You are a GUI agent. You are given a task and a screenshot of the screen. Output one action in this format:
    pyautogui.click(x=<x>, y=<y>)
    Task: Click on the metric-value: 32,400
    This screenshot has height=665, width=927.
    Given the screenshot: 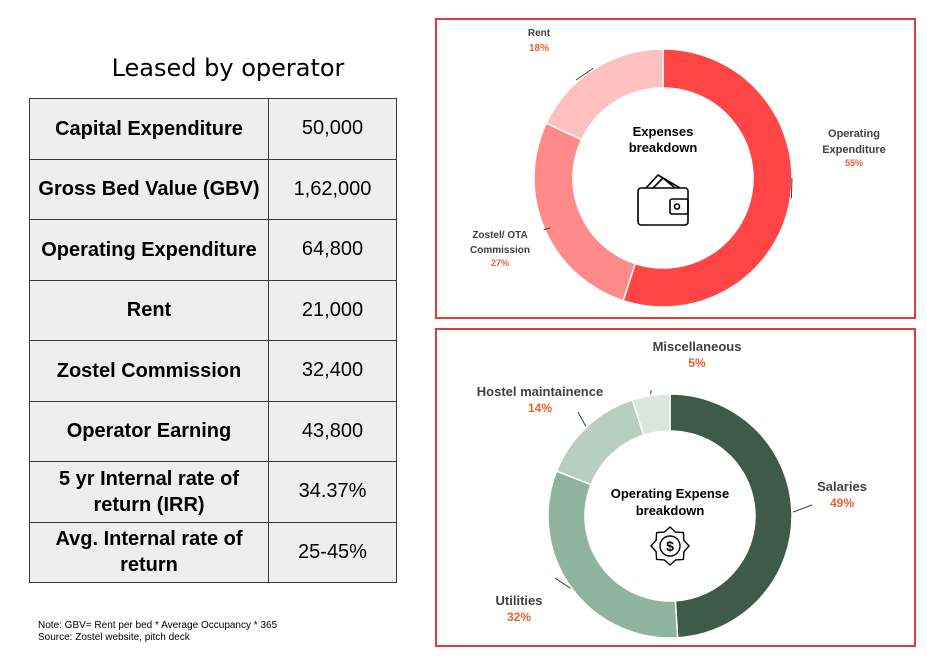 What is the action you would take?
    pyautogui.click(x=332, y=371)
    